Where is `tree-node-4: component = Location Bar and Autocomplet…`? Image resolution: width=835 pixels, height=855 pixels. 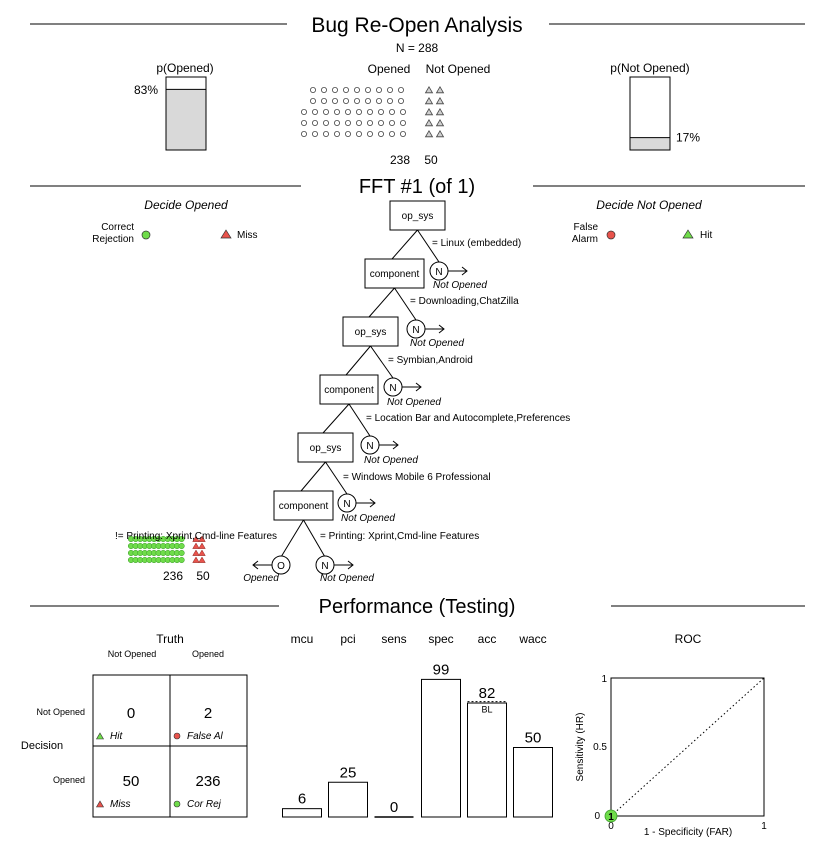
tree-node-4: component = Location Bar and Autocomplet… is located at coordinates (444, 420).